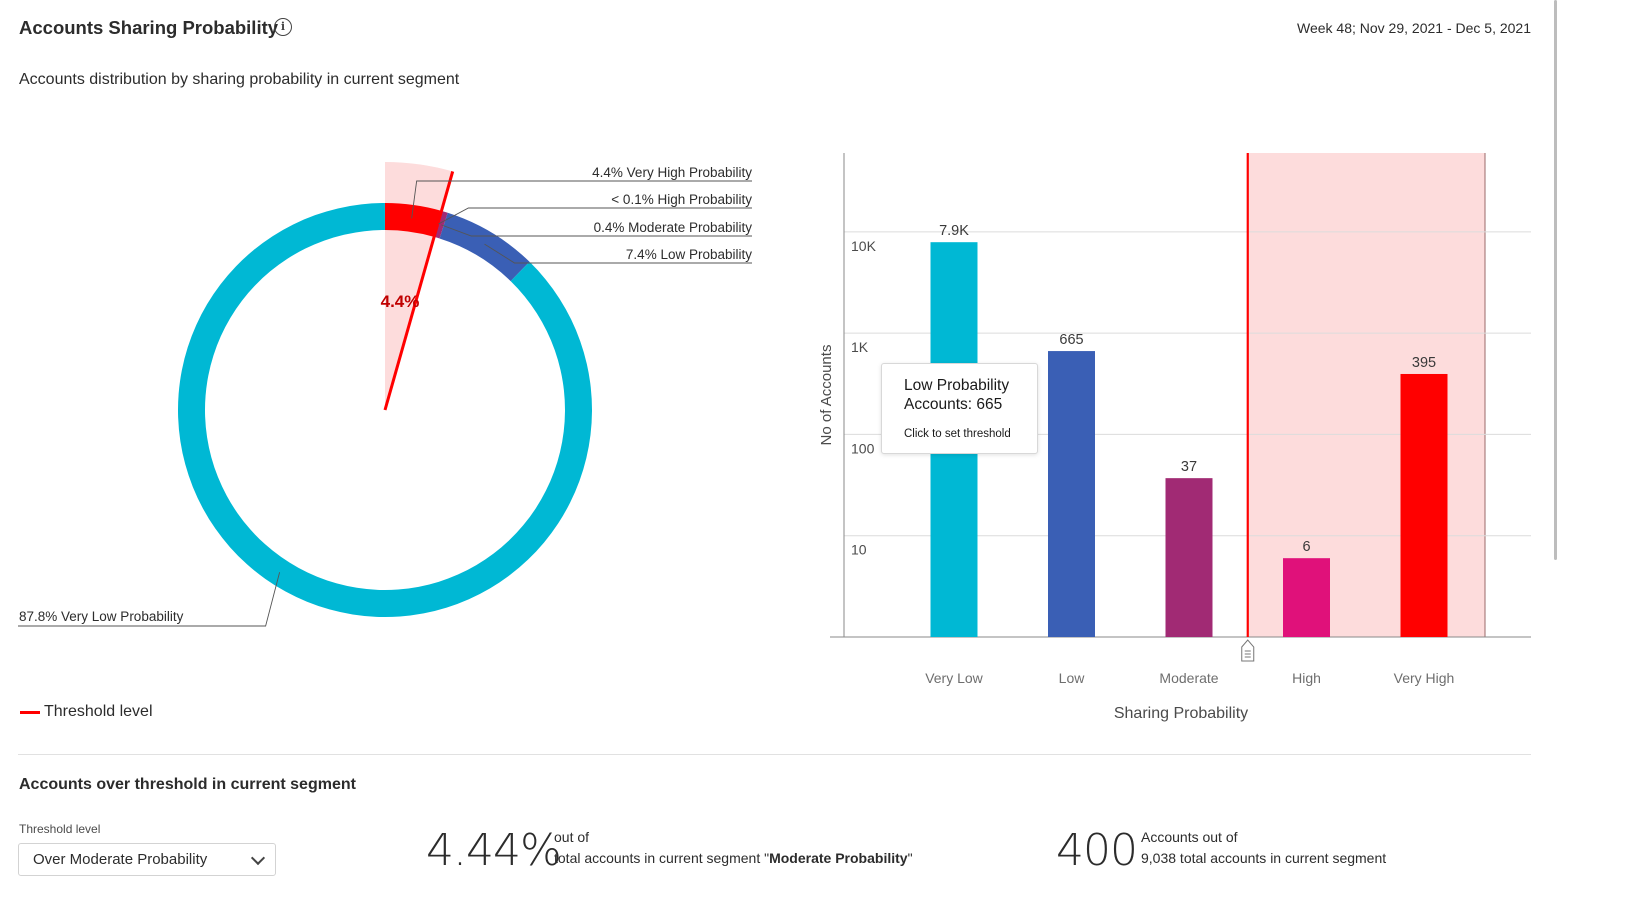 Image resolution: width=1626 pixels, height=923 pixels. Describe the element at coordinates (1181, 713) in the screenshot. I see `x-axis-title: Sharing Probability` at that location.